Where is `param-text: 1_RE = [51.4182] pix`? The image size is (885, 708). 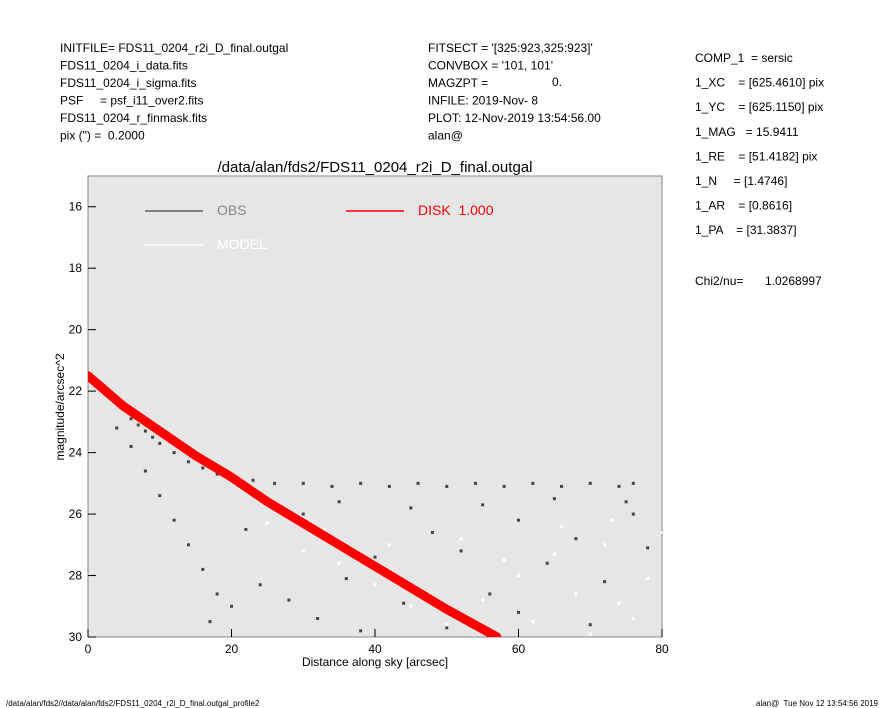 param-text: 1_RE = [51.4182] pix is located at coordinates (756, 156).